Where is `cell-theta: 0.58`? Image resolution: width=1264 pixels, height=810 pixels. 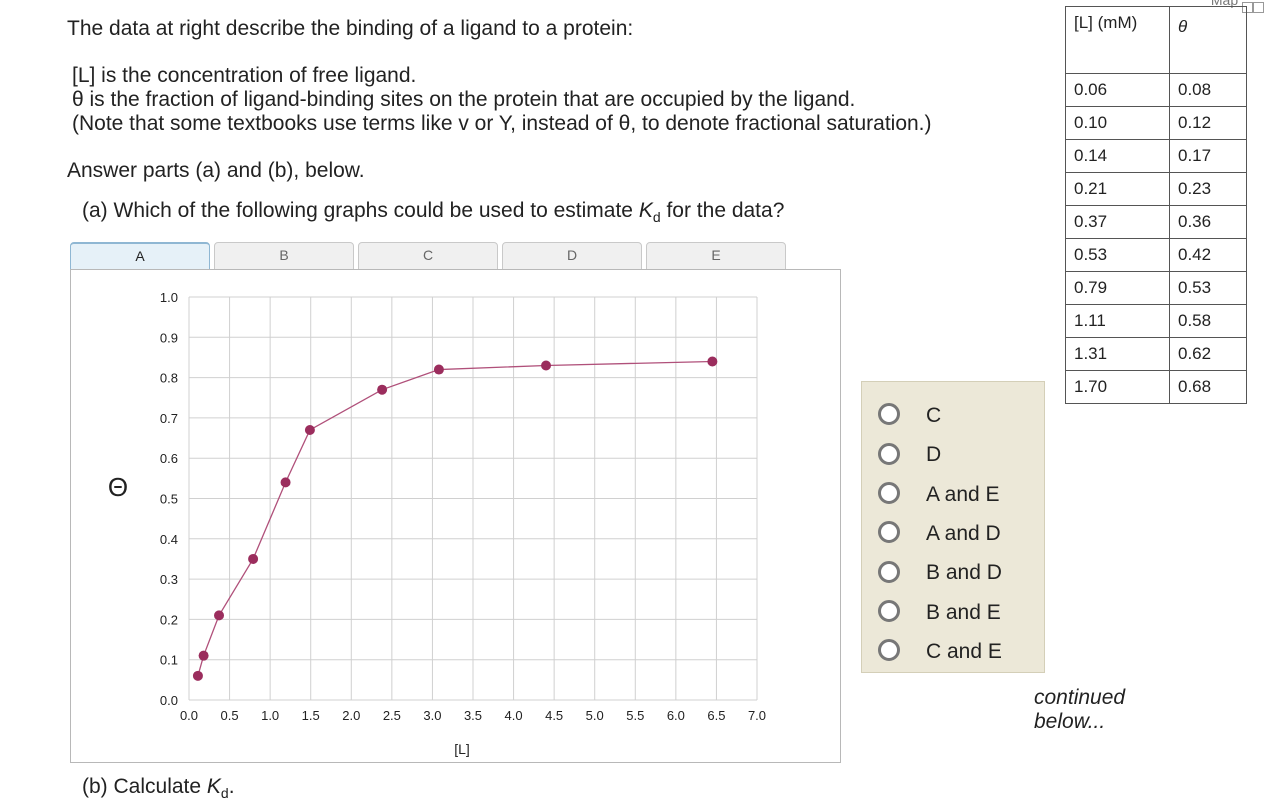 cell-theta: 0.58 is located at coordinates (1208, 321).